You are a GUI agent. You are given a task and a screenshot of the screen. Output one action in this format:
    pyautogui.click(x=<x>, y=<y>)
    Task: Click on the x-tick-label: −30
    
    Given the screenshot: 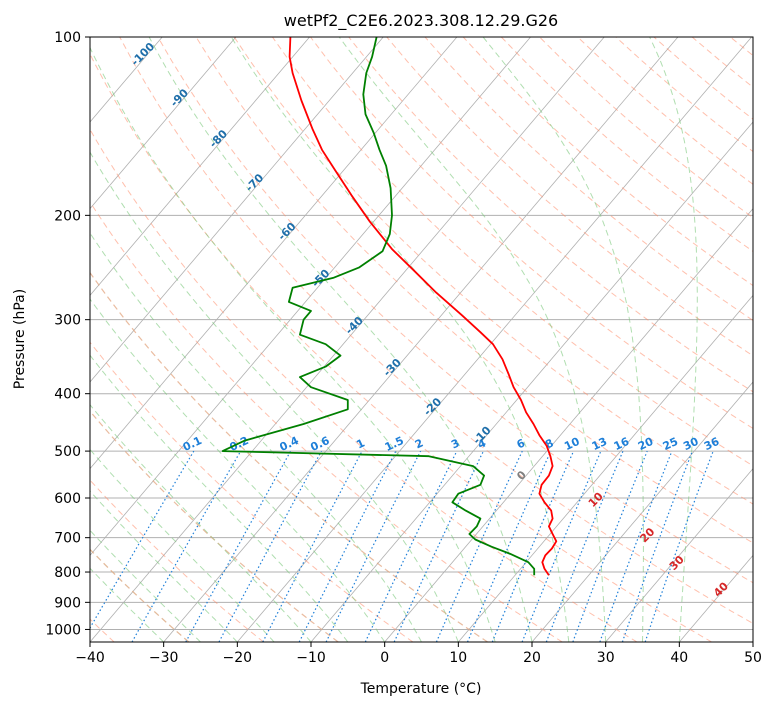 What is the action you would take?
    pyautogui.click(x=164, y=658)
    